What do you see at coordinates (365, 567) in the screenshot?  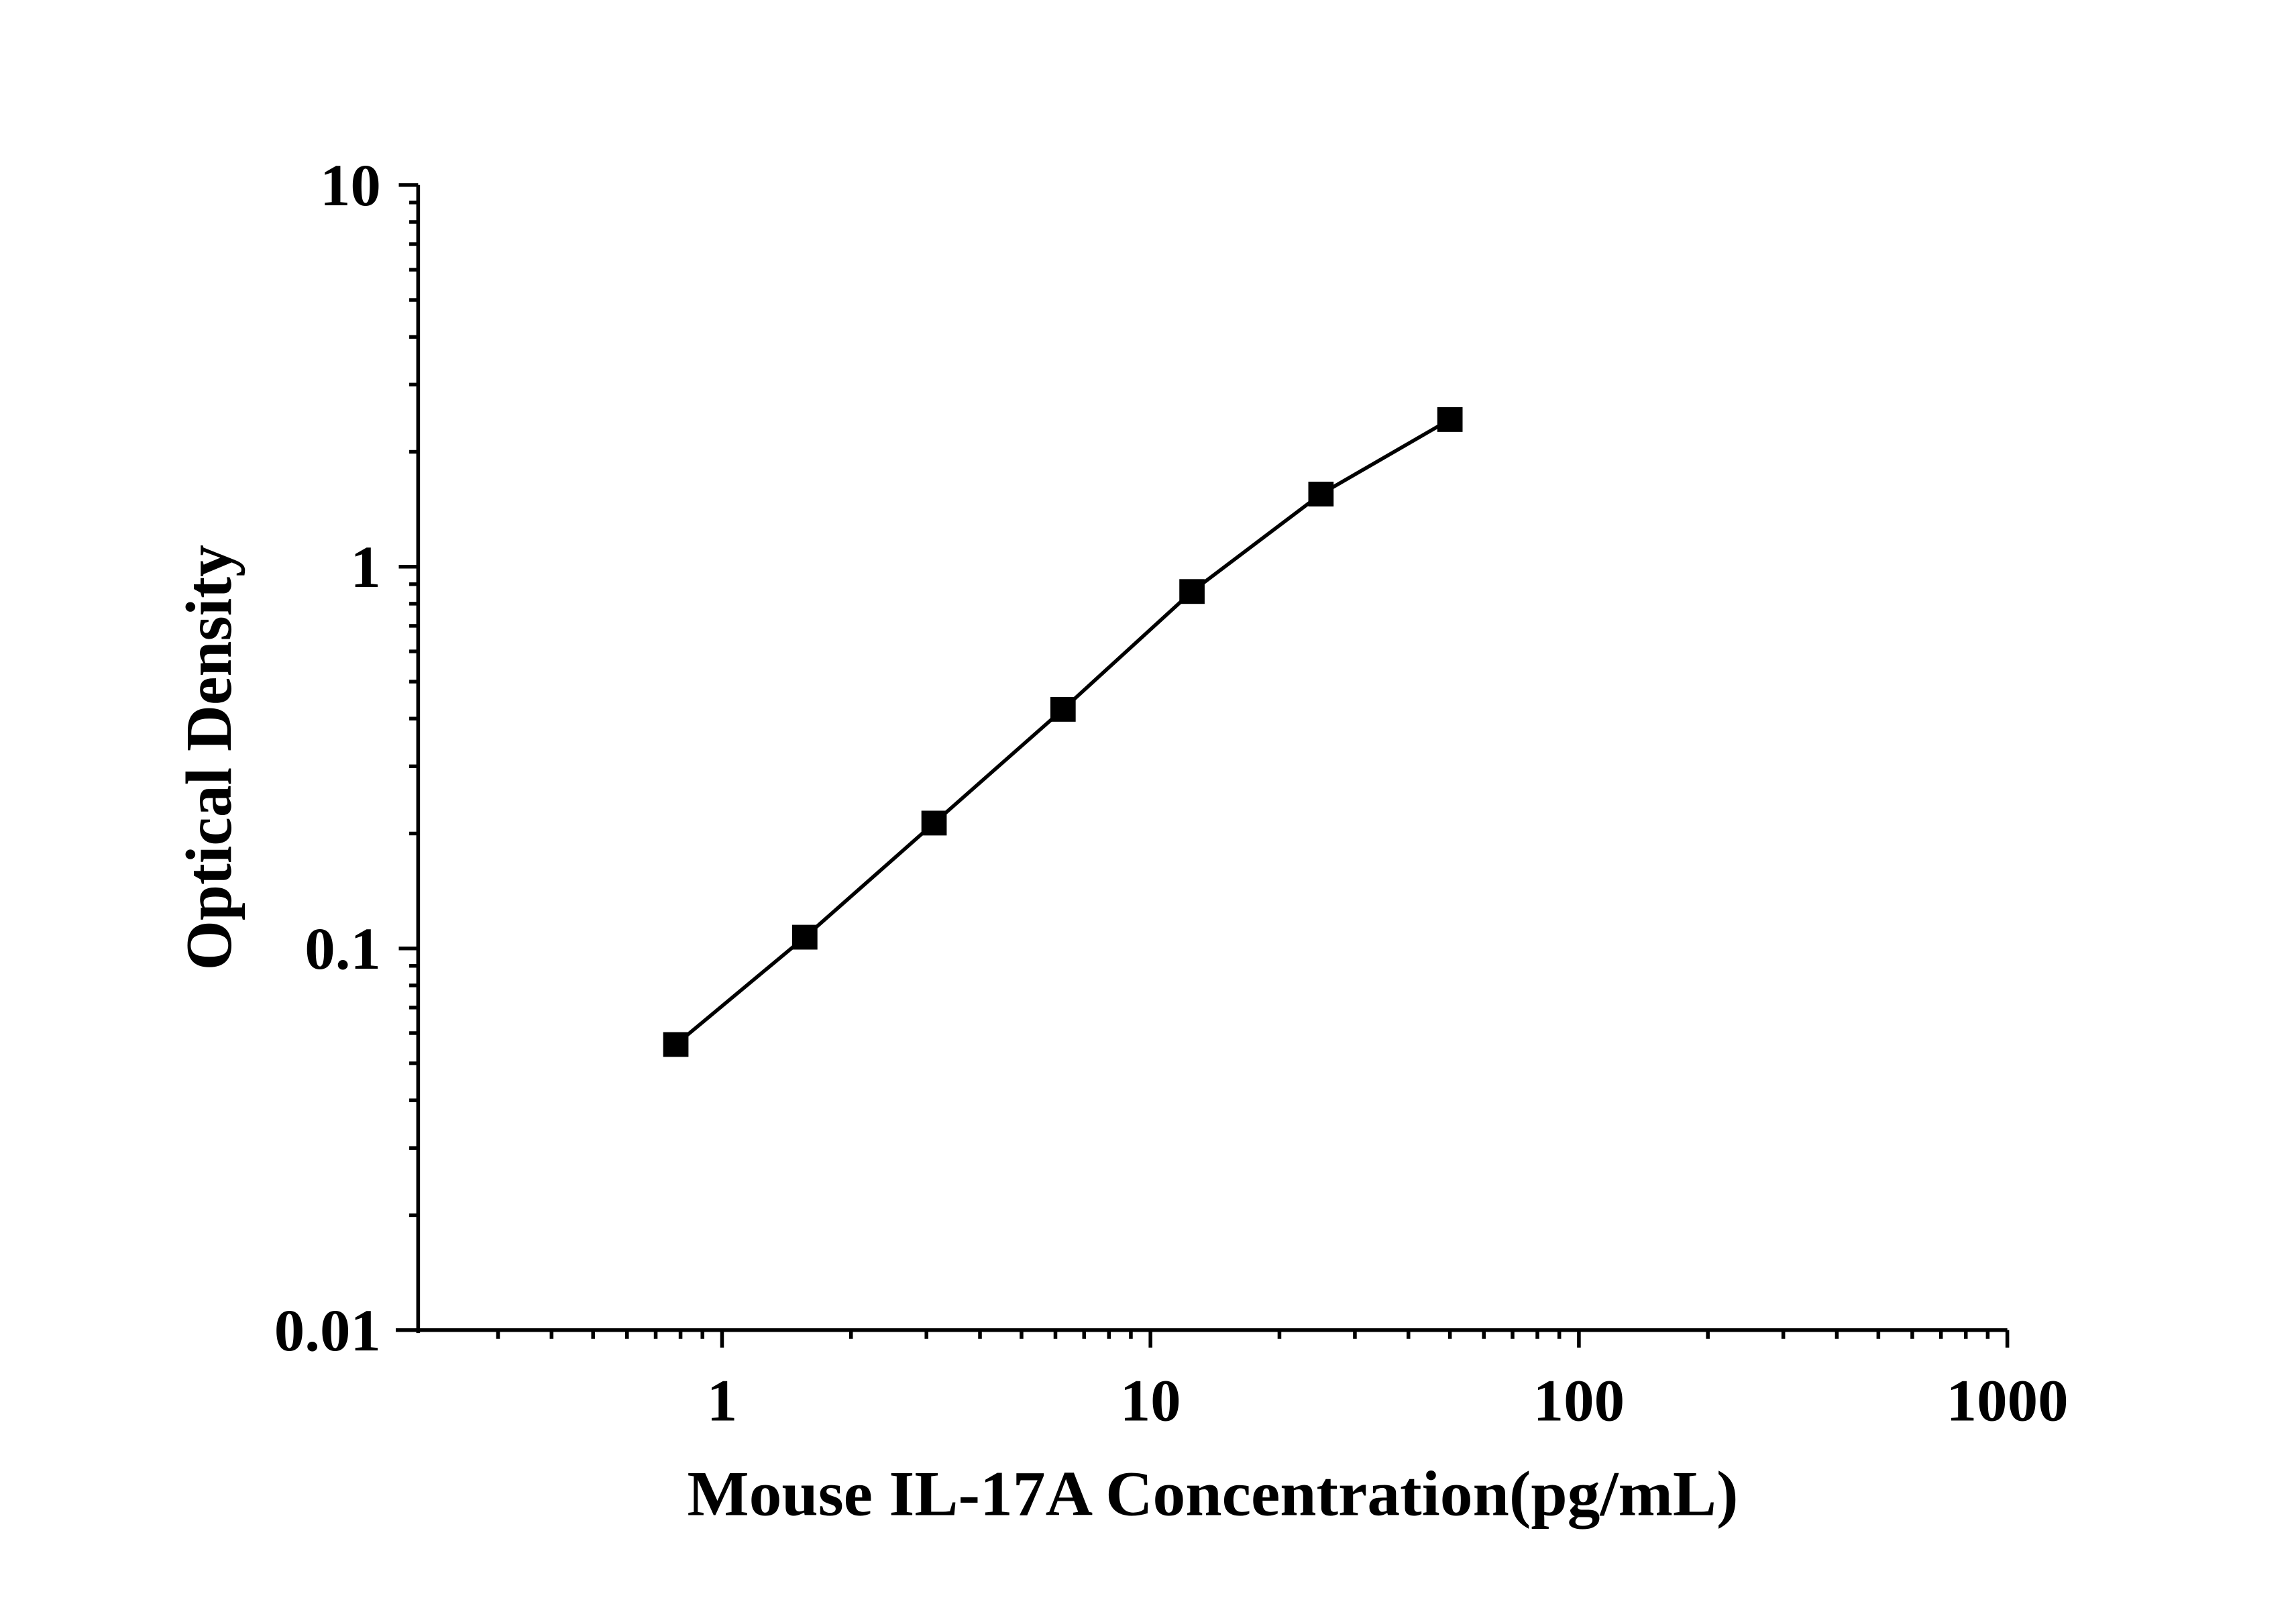 I see `y-tick-label: 1` at bounding box center [365, 567].